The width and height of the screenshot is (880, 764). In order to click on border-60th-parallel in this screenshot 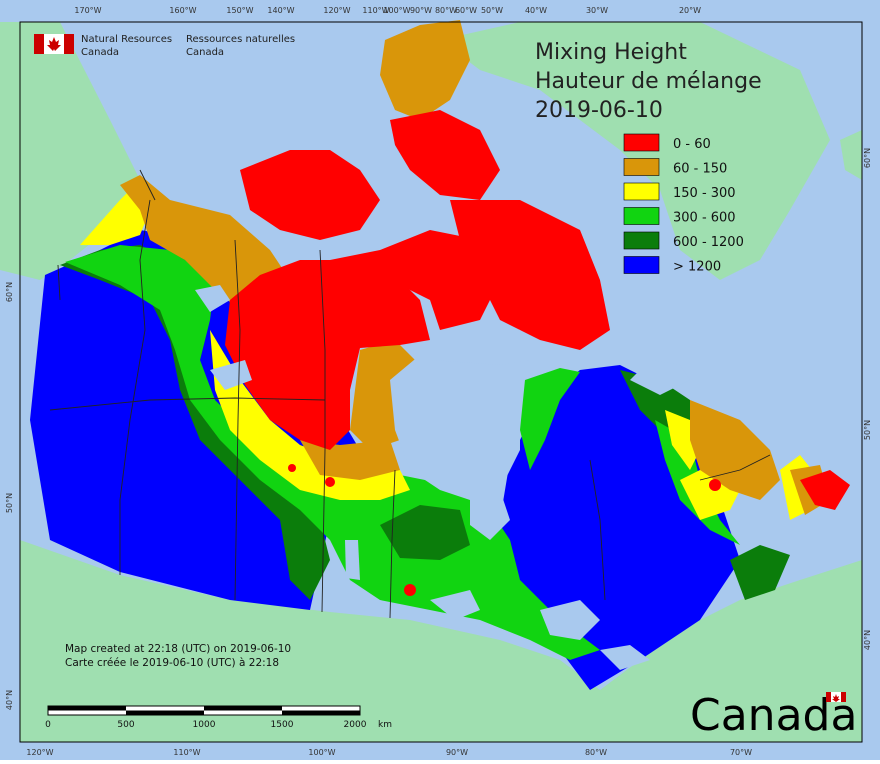, I will do `click(187, 404)`.